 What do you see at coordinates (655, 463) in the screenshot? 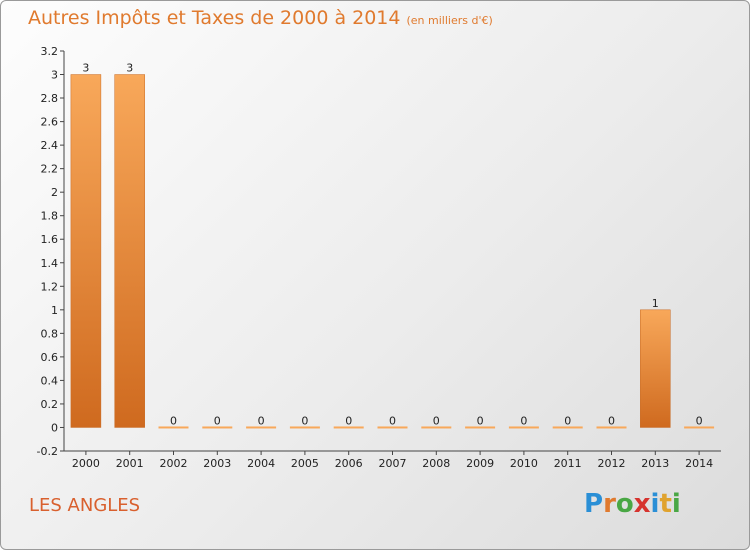
I see `x-tick-label: 2013` at bounding box center [655, 463].